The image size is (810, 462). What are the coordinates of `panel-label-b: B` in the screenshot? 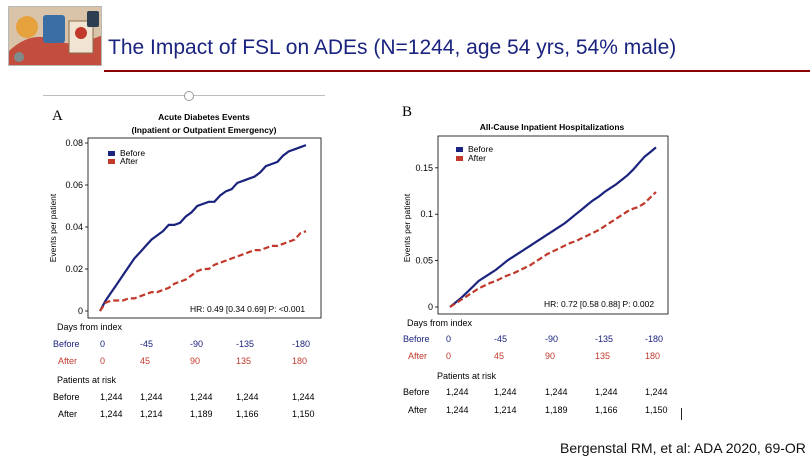 It's located at (407, 112).